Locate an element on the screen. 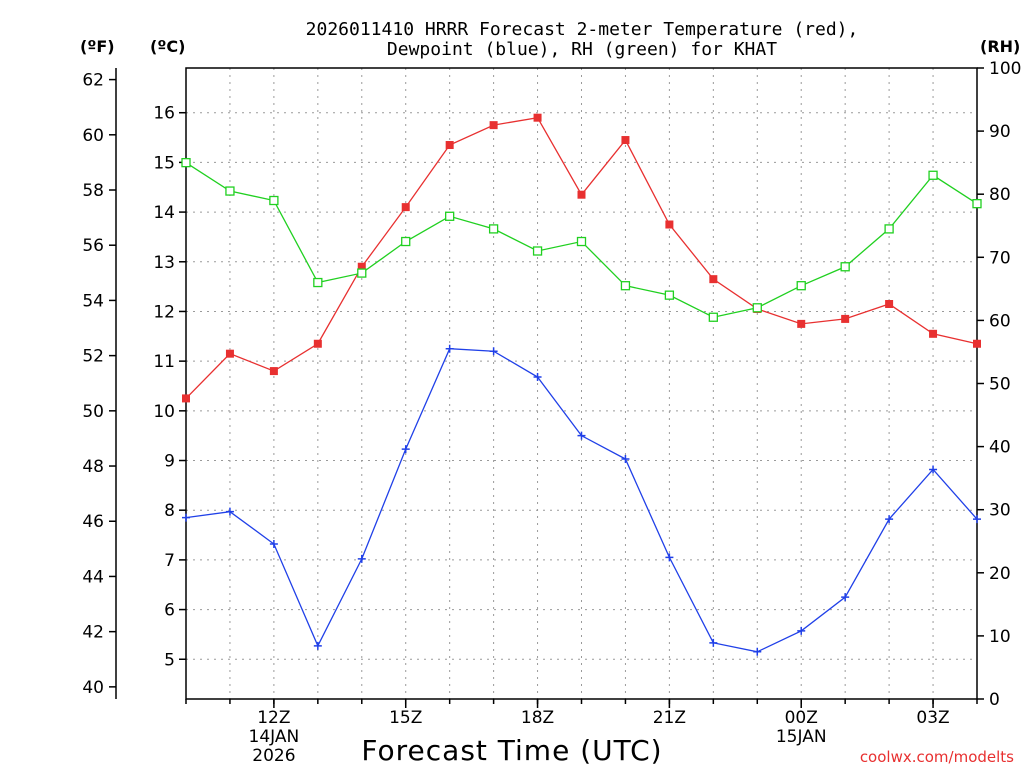  celsius-tick-label: 11 is located at coordinates (164, 362).